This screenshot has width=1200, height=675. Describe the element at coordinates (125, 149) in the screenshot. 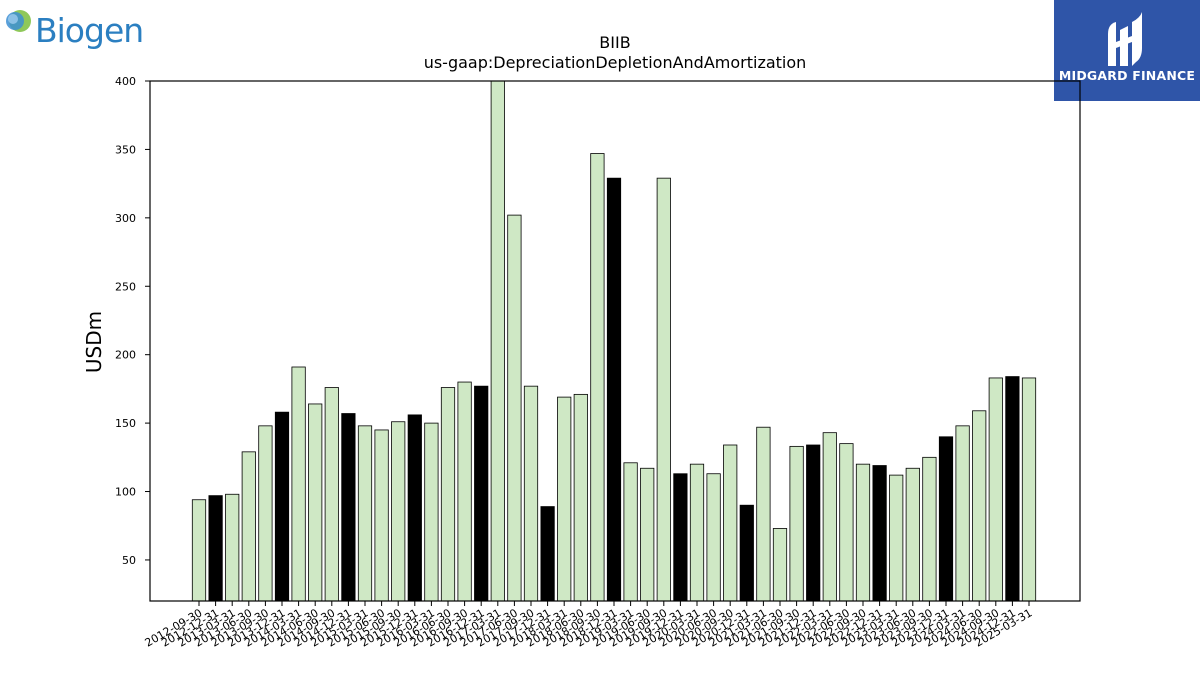

I see `y-tick-label: 350` at that location.